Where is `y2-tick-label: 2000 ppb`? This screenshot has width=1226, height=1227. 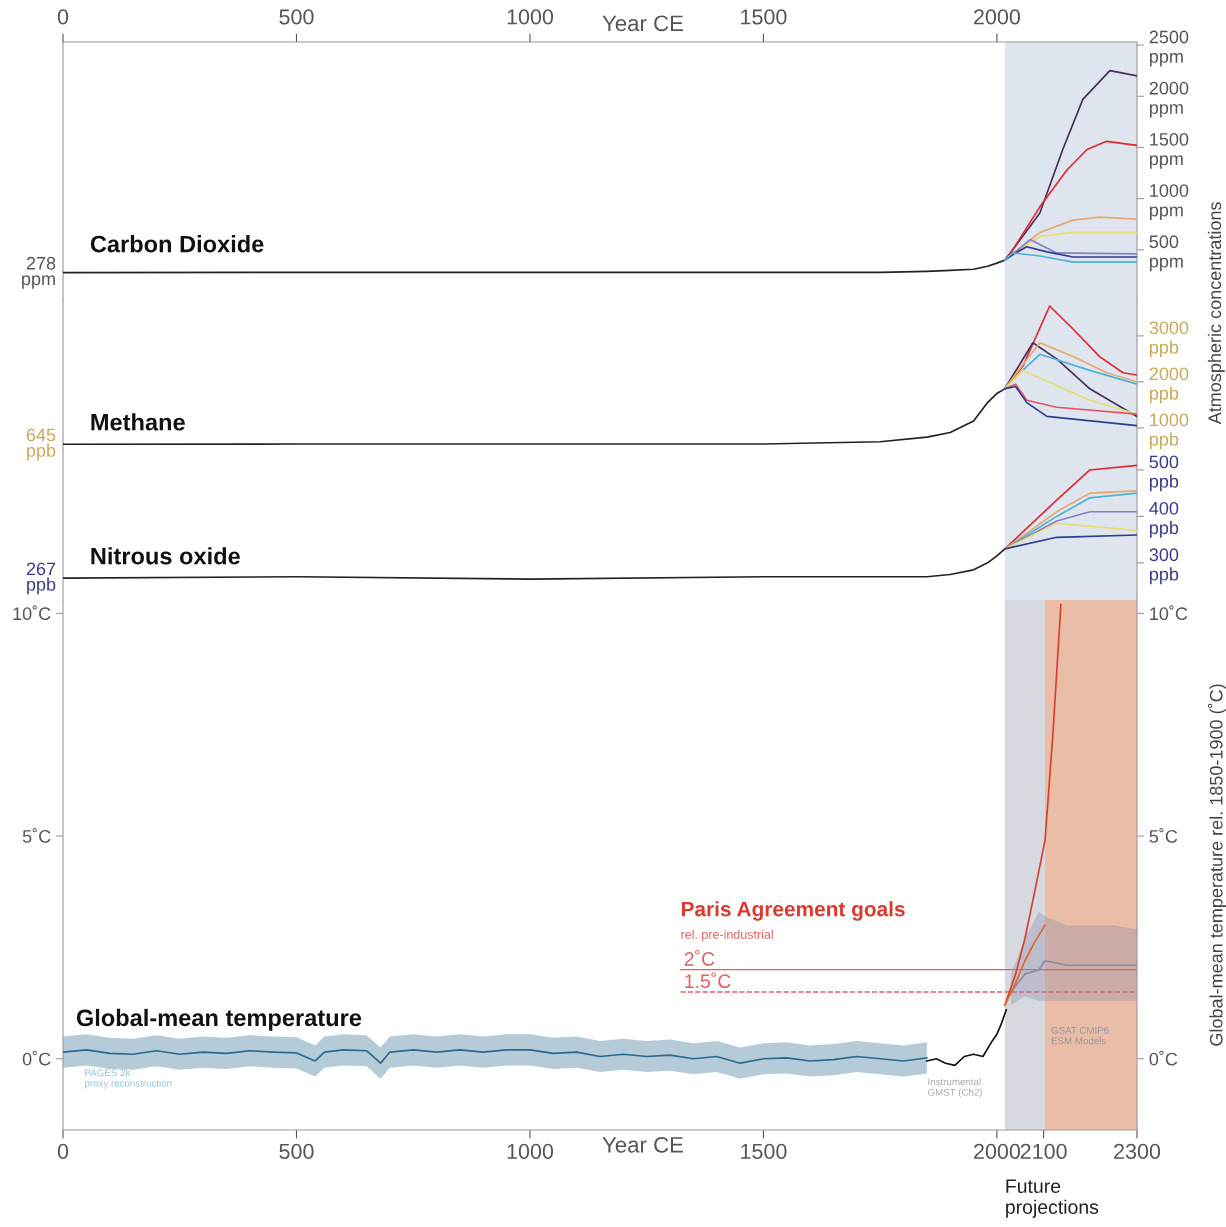
y2-tick-label: 2000 ppb is located at coordinates (1169, 385).